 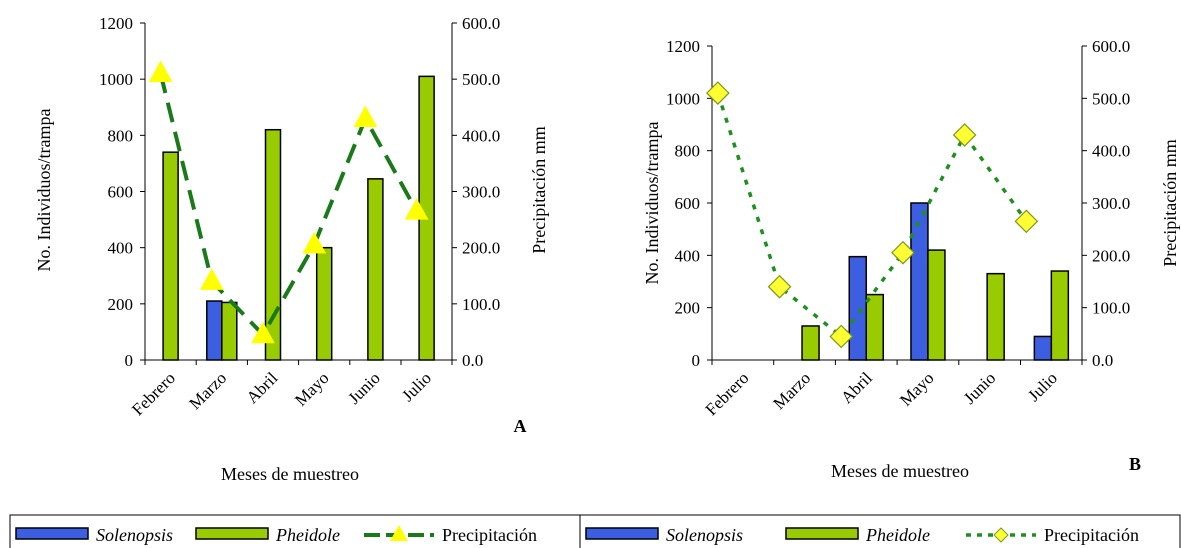 I want to click on panel-label: B, so click(x=1135, y=464).